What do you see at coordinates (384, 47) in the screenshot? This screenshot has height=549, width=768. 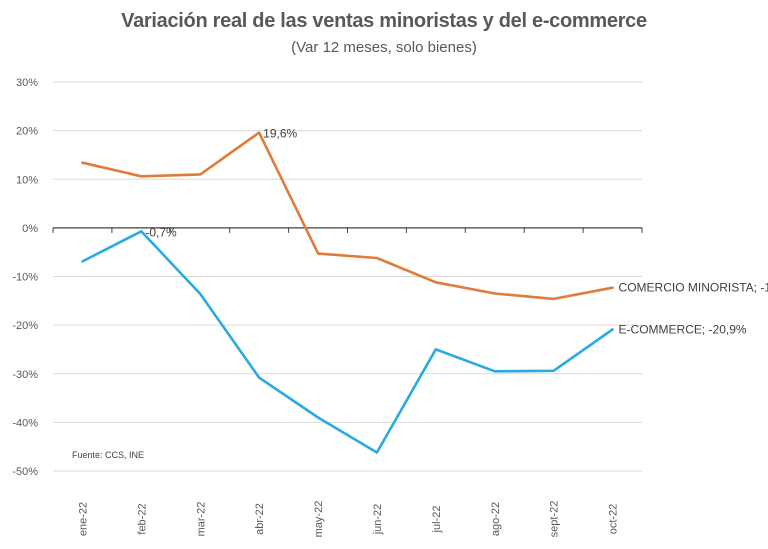 I see `chart-subtitle: (Var 12 meses, solo bienes)` at bounding box center [384, 47].